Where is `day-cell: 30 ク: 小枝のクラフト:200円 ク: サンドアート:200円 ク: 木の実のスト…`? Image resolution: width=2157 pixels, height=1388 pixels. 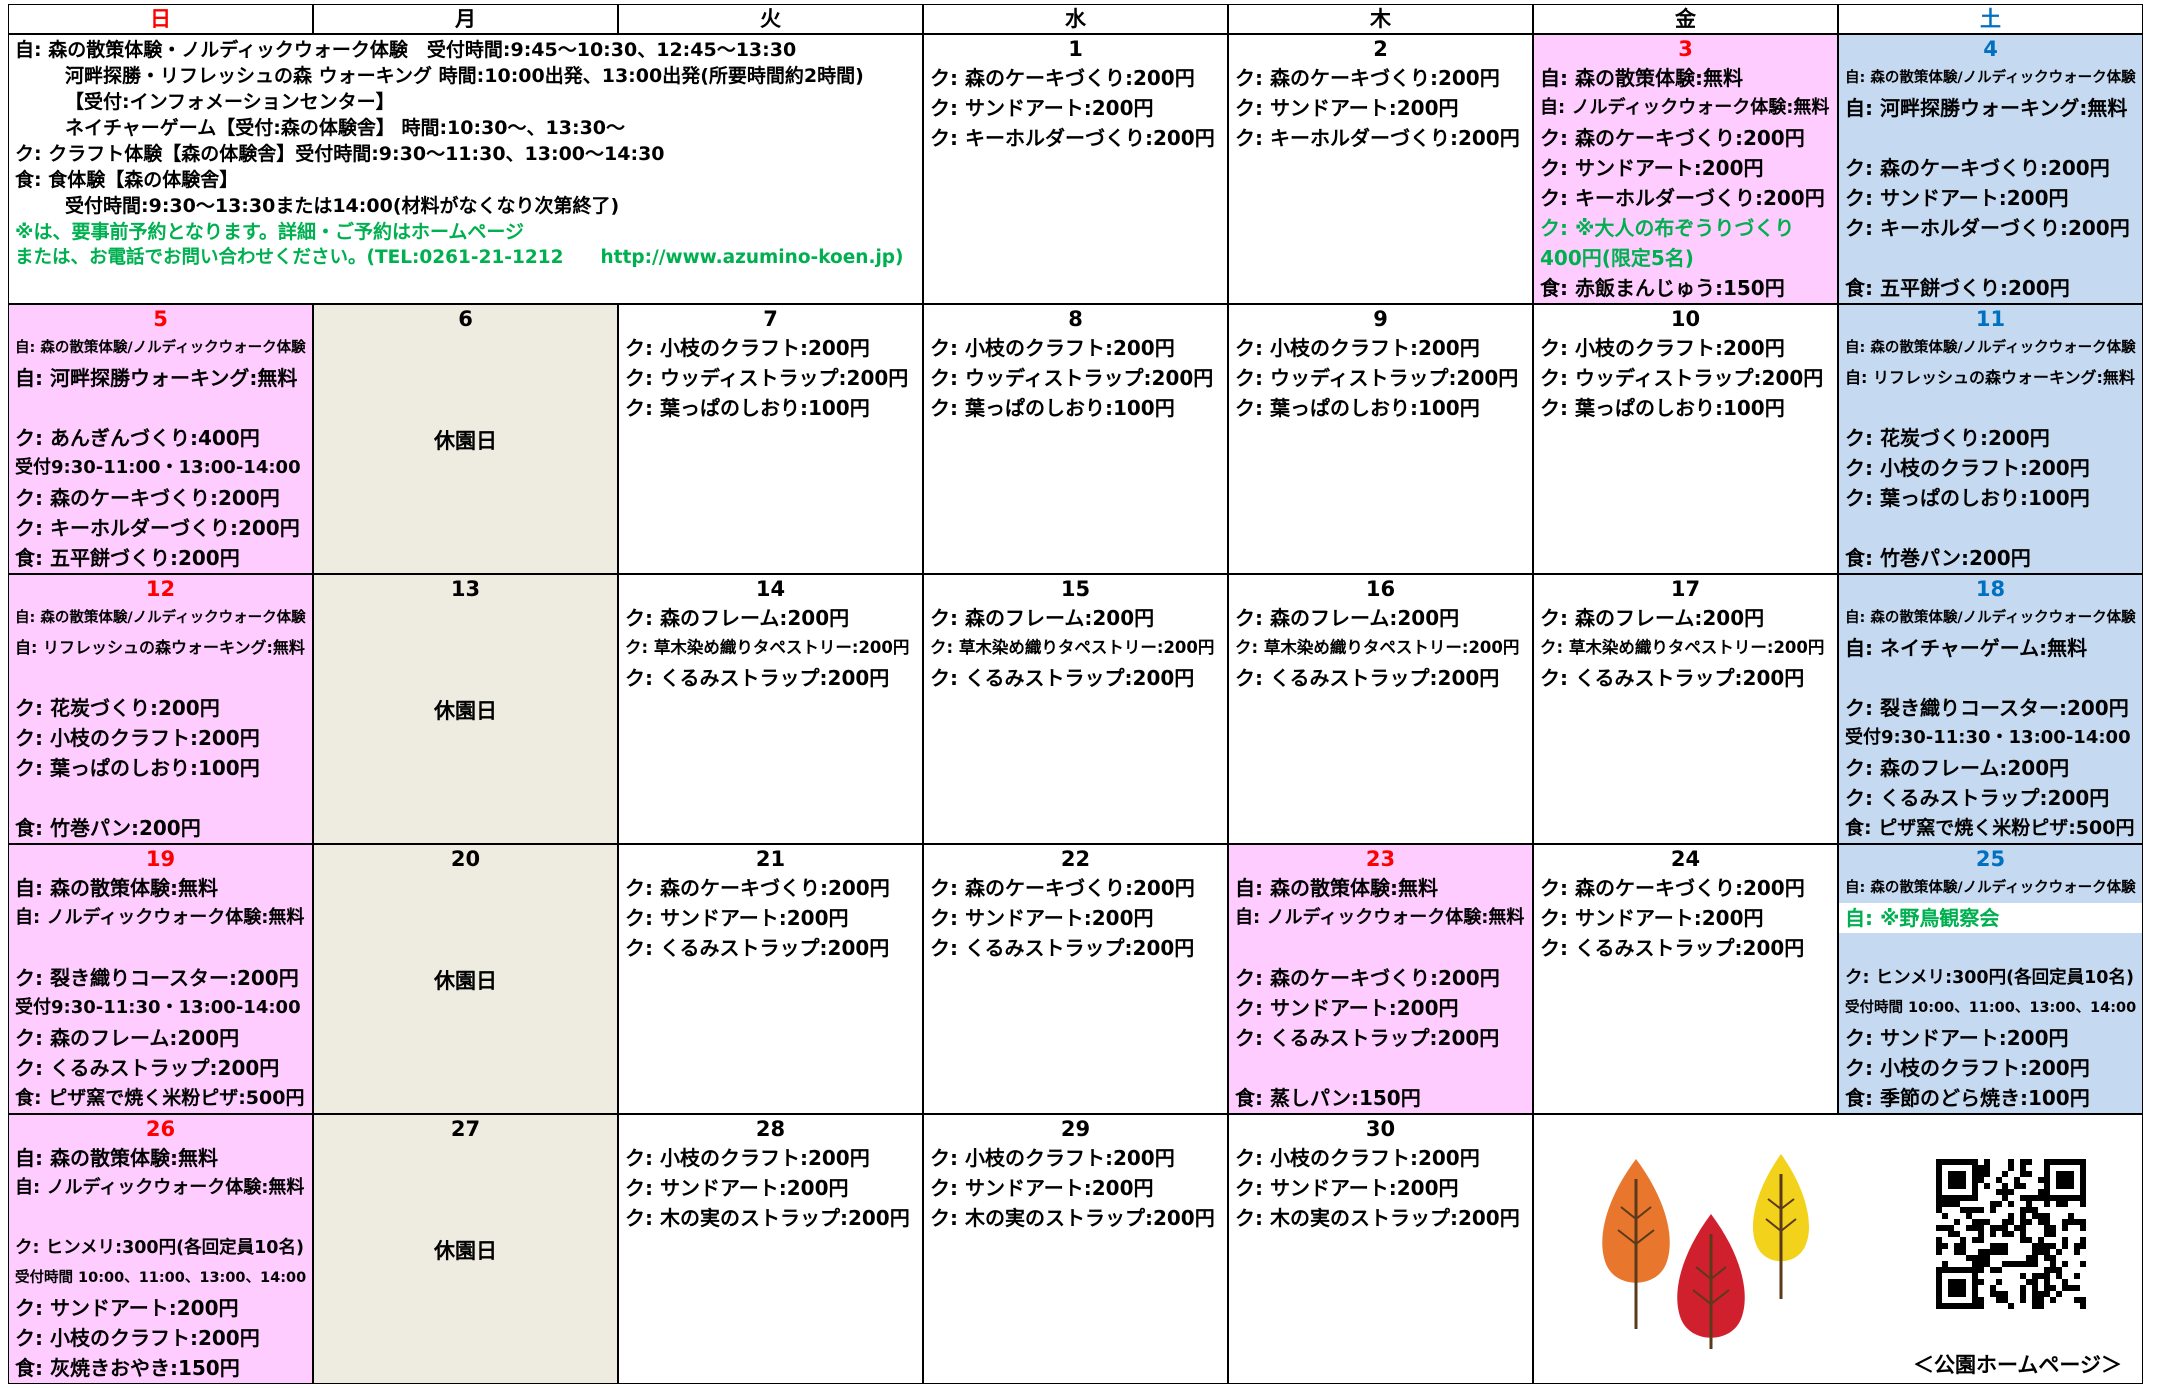
day-cell: 30 ク: 小枝のクラフト:200円 ク: サンドアート:200円 ク: 木の実のスト… is located at coordinates (1380, 1249).